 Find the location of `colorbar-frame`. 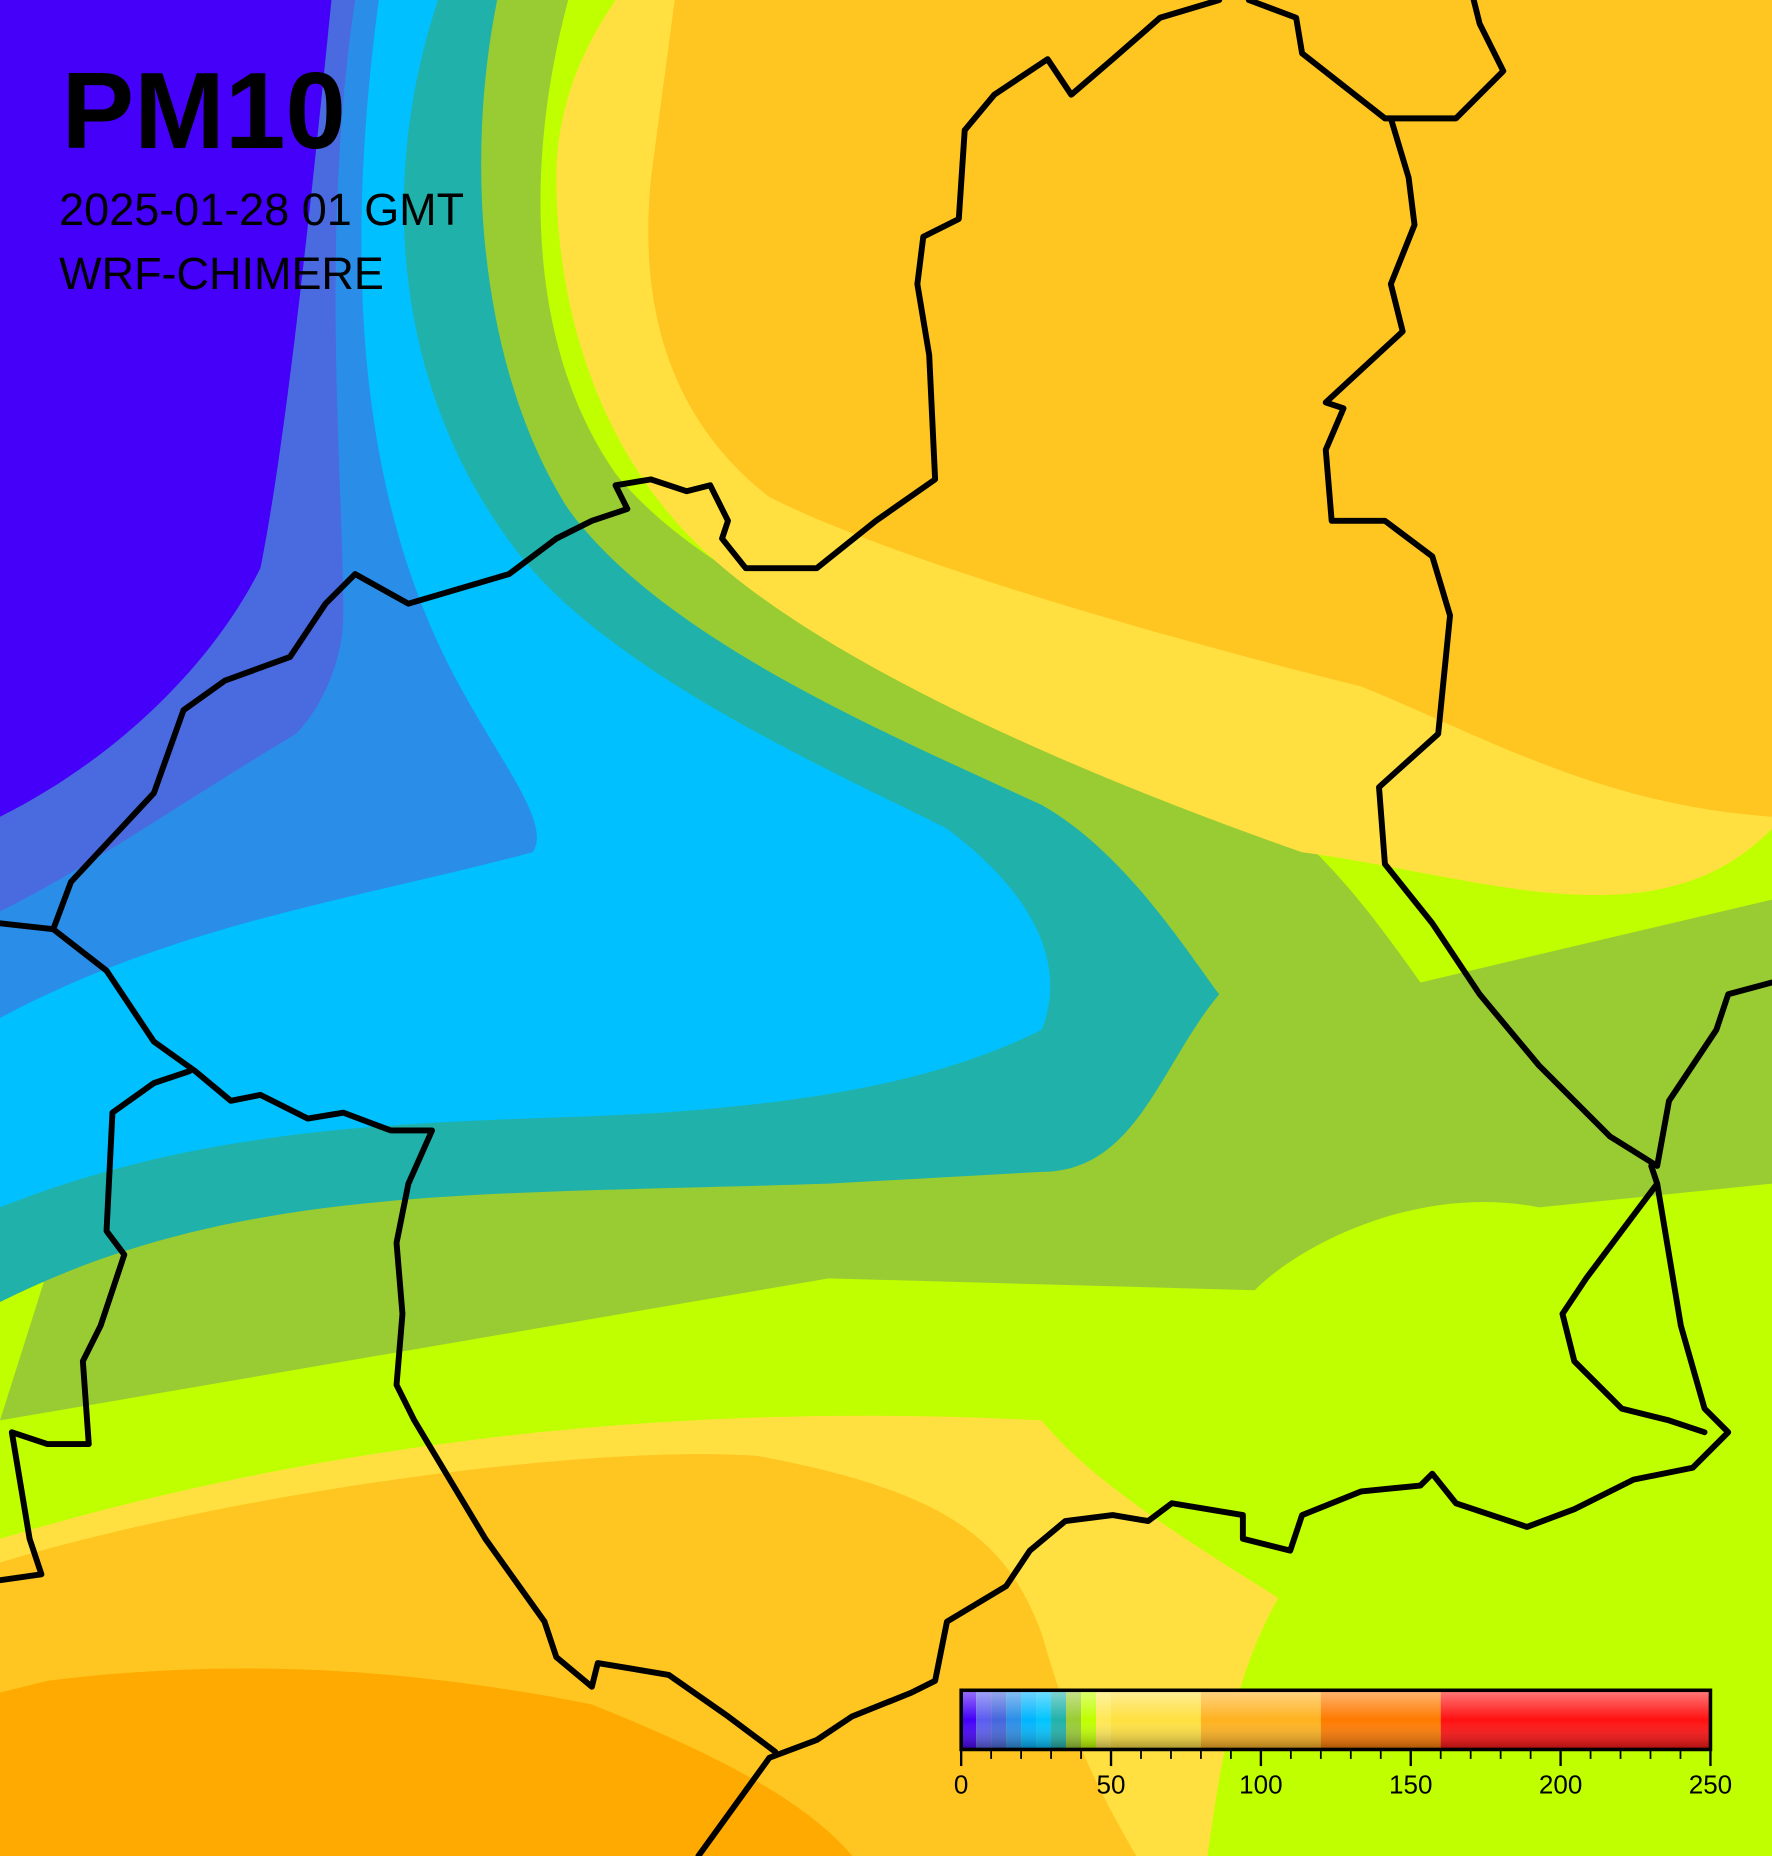

colorbar-frame is located at coordinates (1336, 1720).